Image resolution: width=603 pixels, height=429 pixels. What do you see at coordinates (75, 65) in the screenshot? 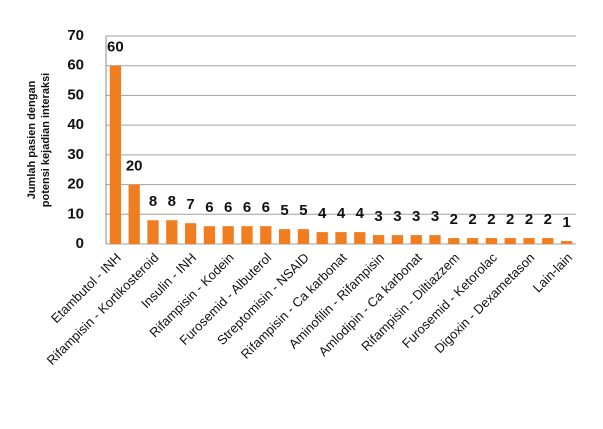
I see `y-tick-label: 60` at bounding box center [75, 65].